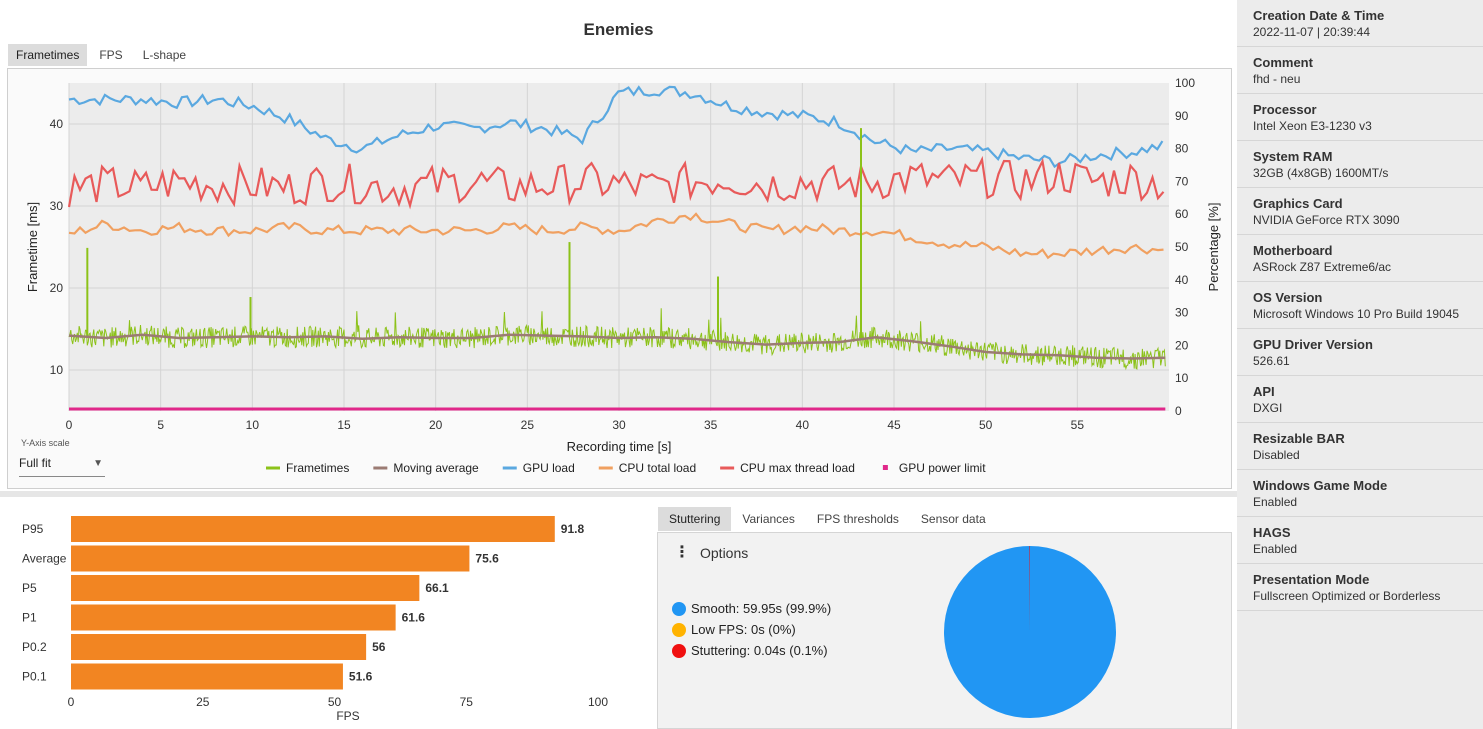  Describe the element at coordinates (711, 553) in the screenshot. I see `options-menu: ⋮ Options` at that location.